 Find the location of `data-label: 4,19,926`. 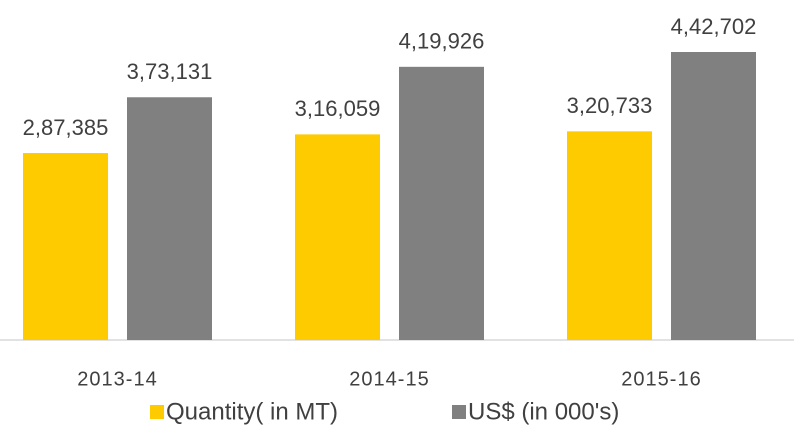

data-label: 4,19,926 is located at coordinates (442, 41).